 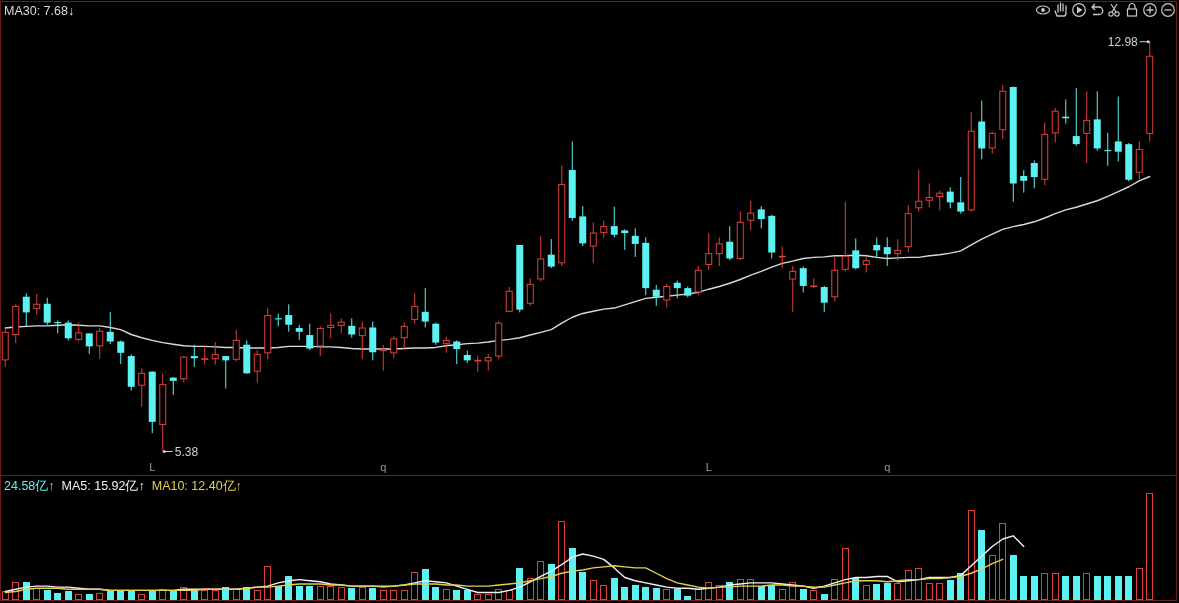 What do you see at coordinates (196, 486) in the screenshot?
I see `text: MA10: 12.40亿↑` at bounding box center [196, 486].